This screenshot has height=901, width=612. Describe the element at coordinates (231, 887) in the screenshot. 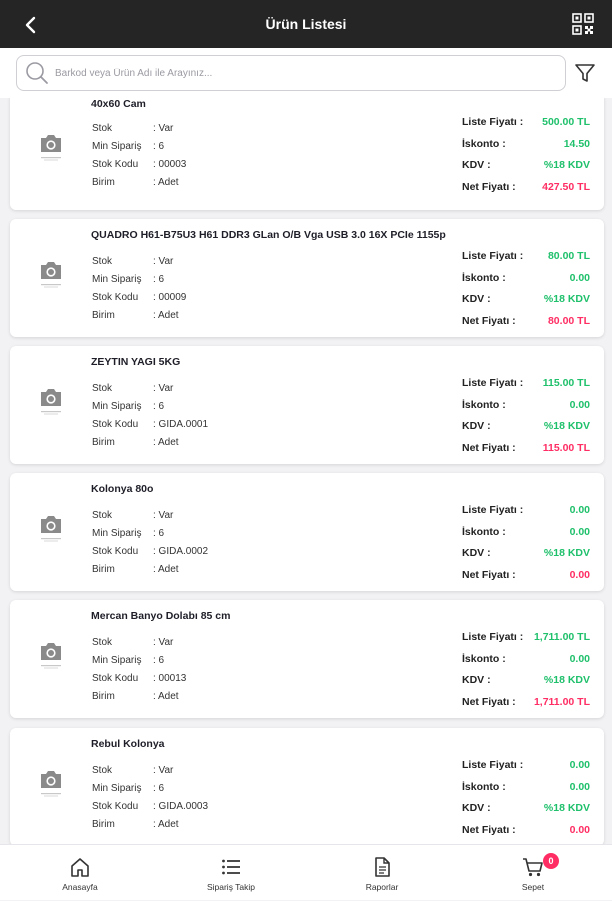

I see `nav-orders-label: Sipariş Takip` at that location.